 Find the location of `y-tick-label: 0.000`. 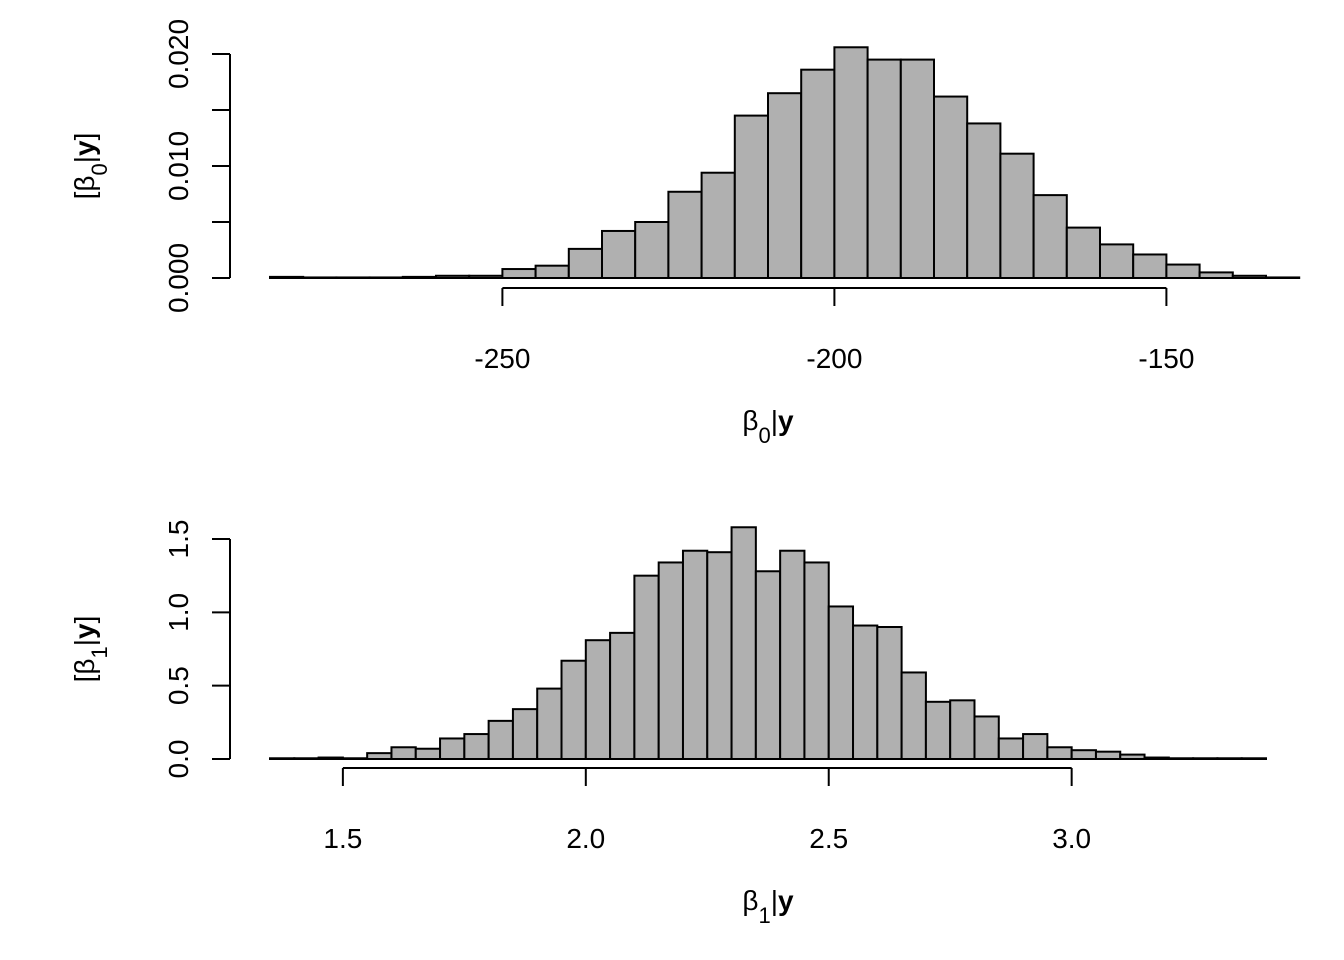

y-tick-label: 0.000 is located at coordinates (178, 278).